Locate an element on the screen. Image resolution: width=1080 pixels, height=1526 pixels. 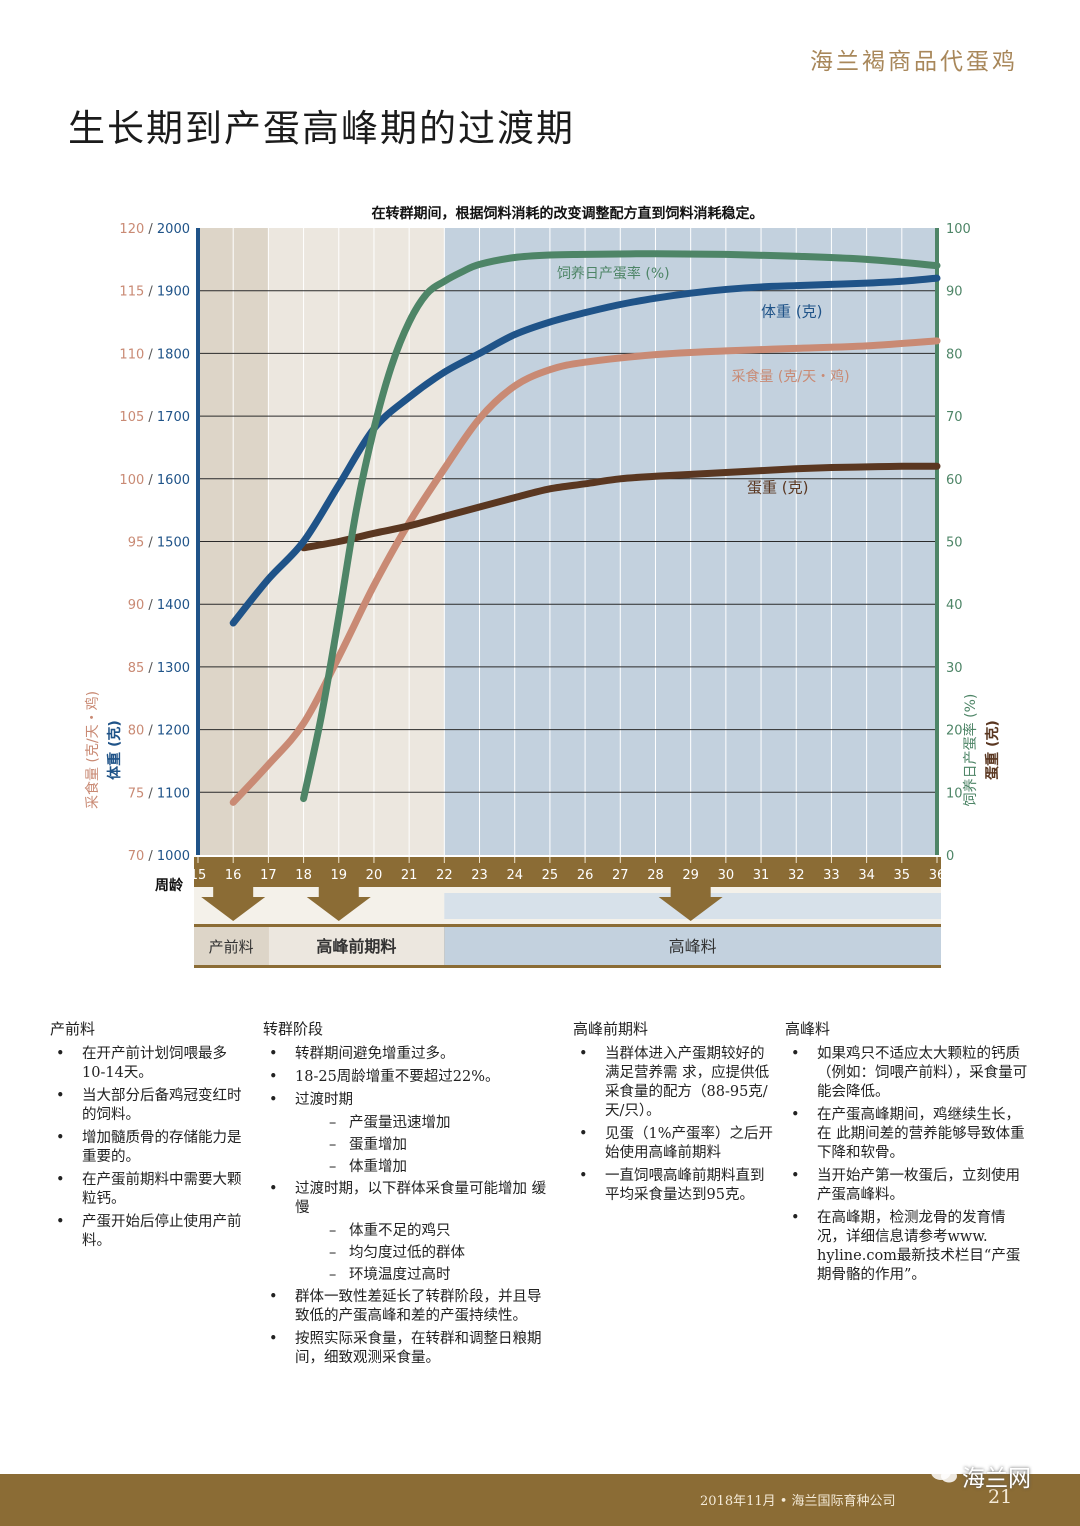
phase-label: 产前料 is located at coordinates (231, 947).